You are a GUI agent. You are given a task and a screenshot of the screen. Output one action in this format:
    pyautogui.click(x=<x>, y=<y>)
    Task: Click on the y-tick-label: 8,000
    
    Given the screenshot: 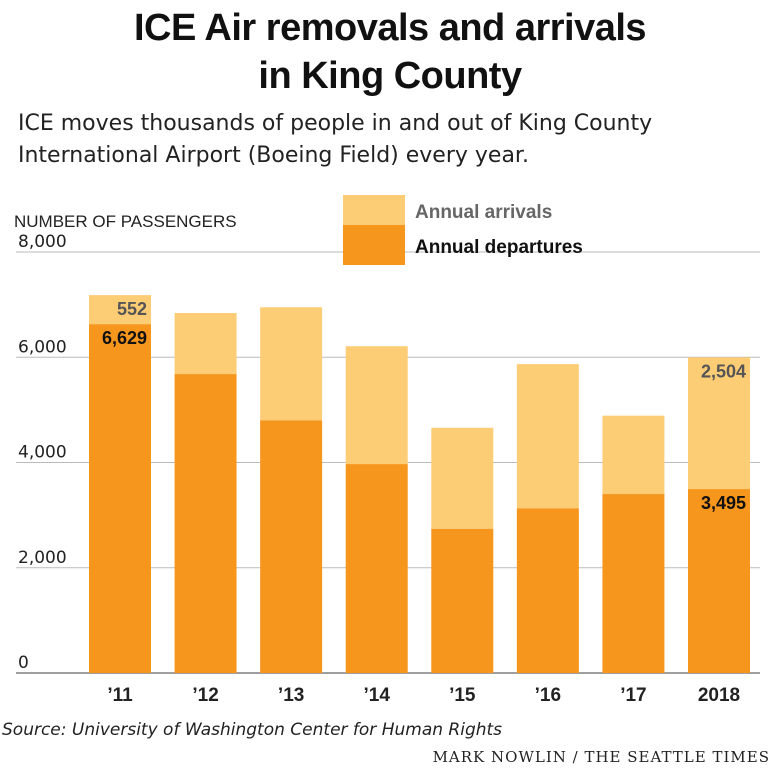 What is the action you would take?
    pyautogui.click(x=42, y=242)
    